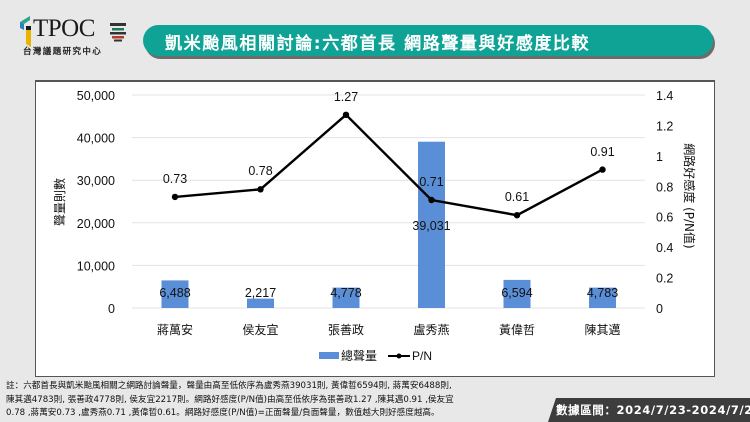  What do you see at coordinates (118, 32) in the screenshot?
I see `logo-seal-icon` at bounding box center [118, 32].